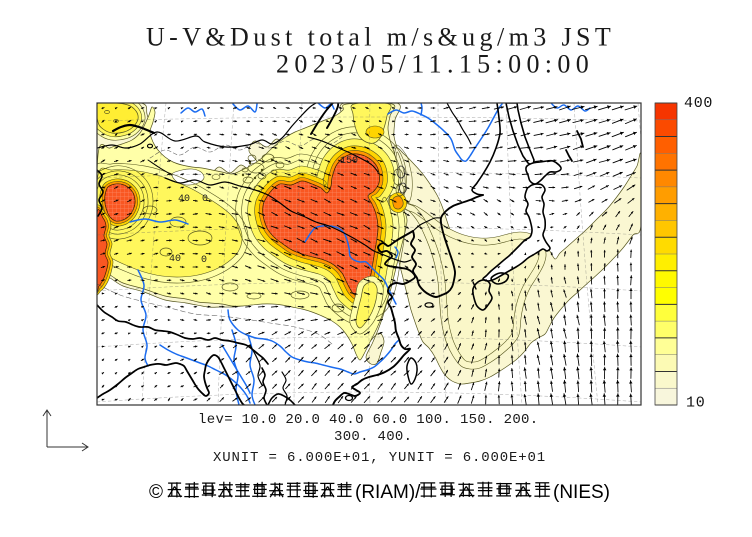 This screenshot has width=752, height=537. Describe the element at coordinates (581, 492) in the screenshot. I see `svg-text: (NIES)` at that location.